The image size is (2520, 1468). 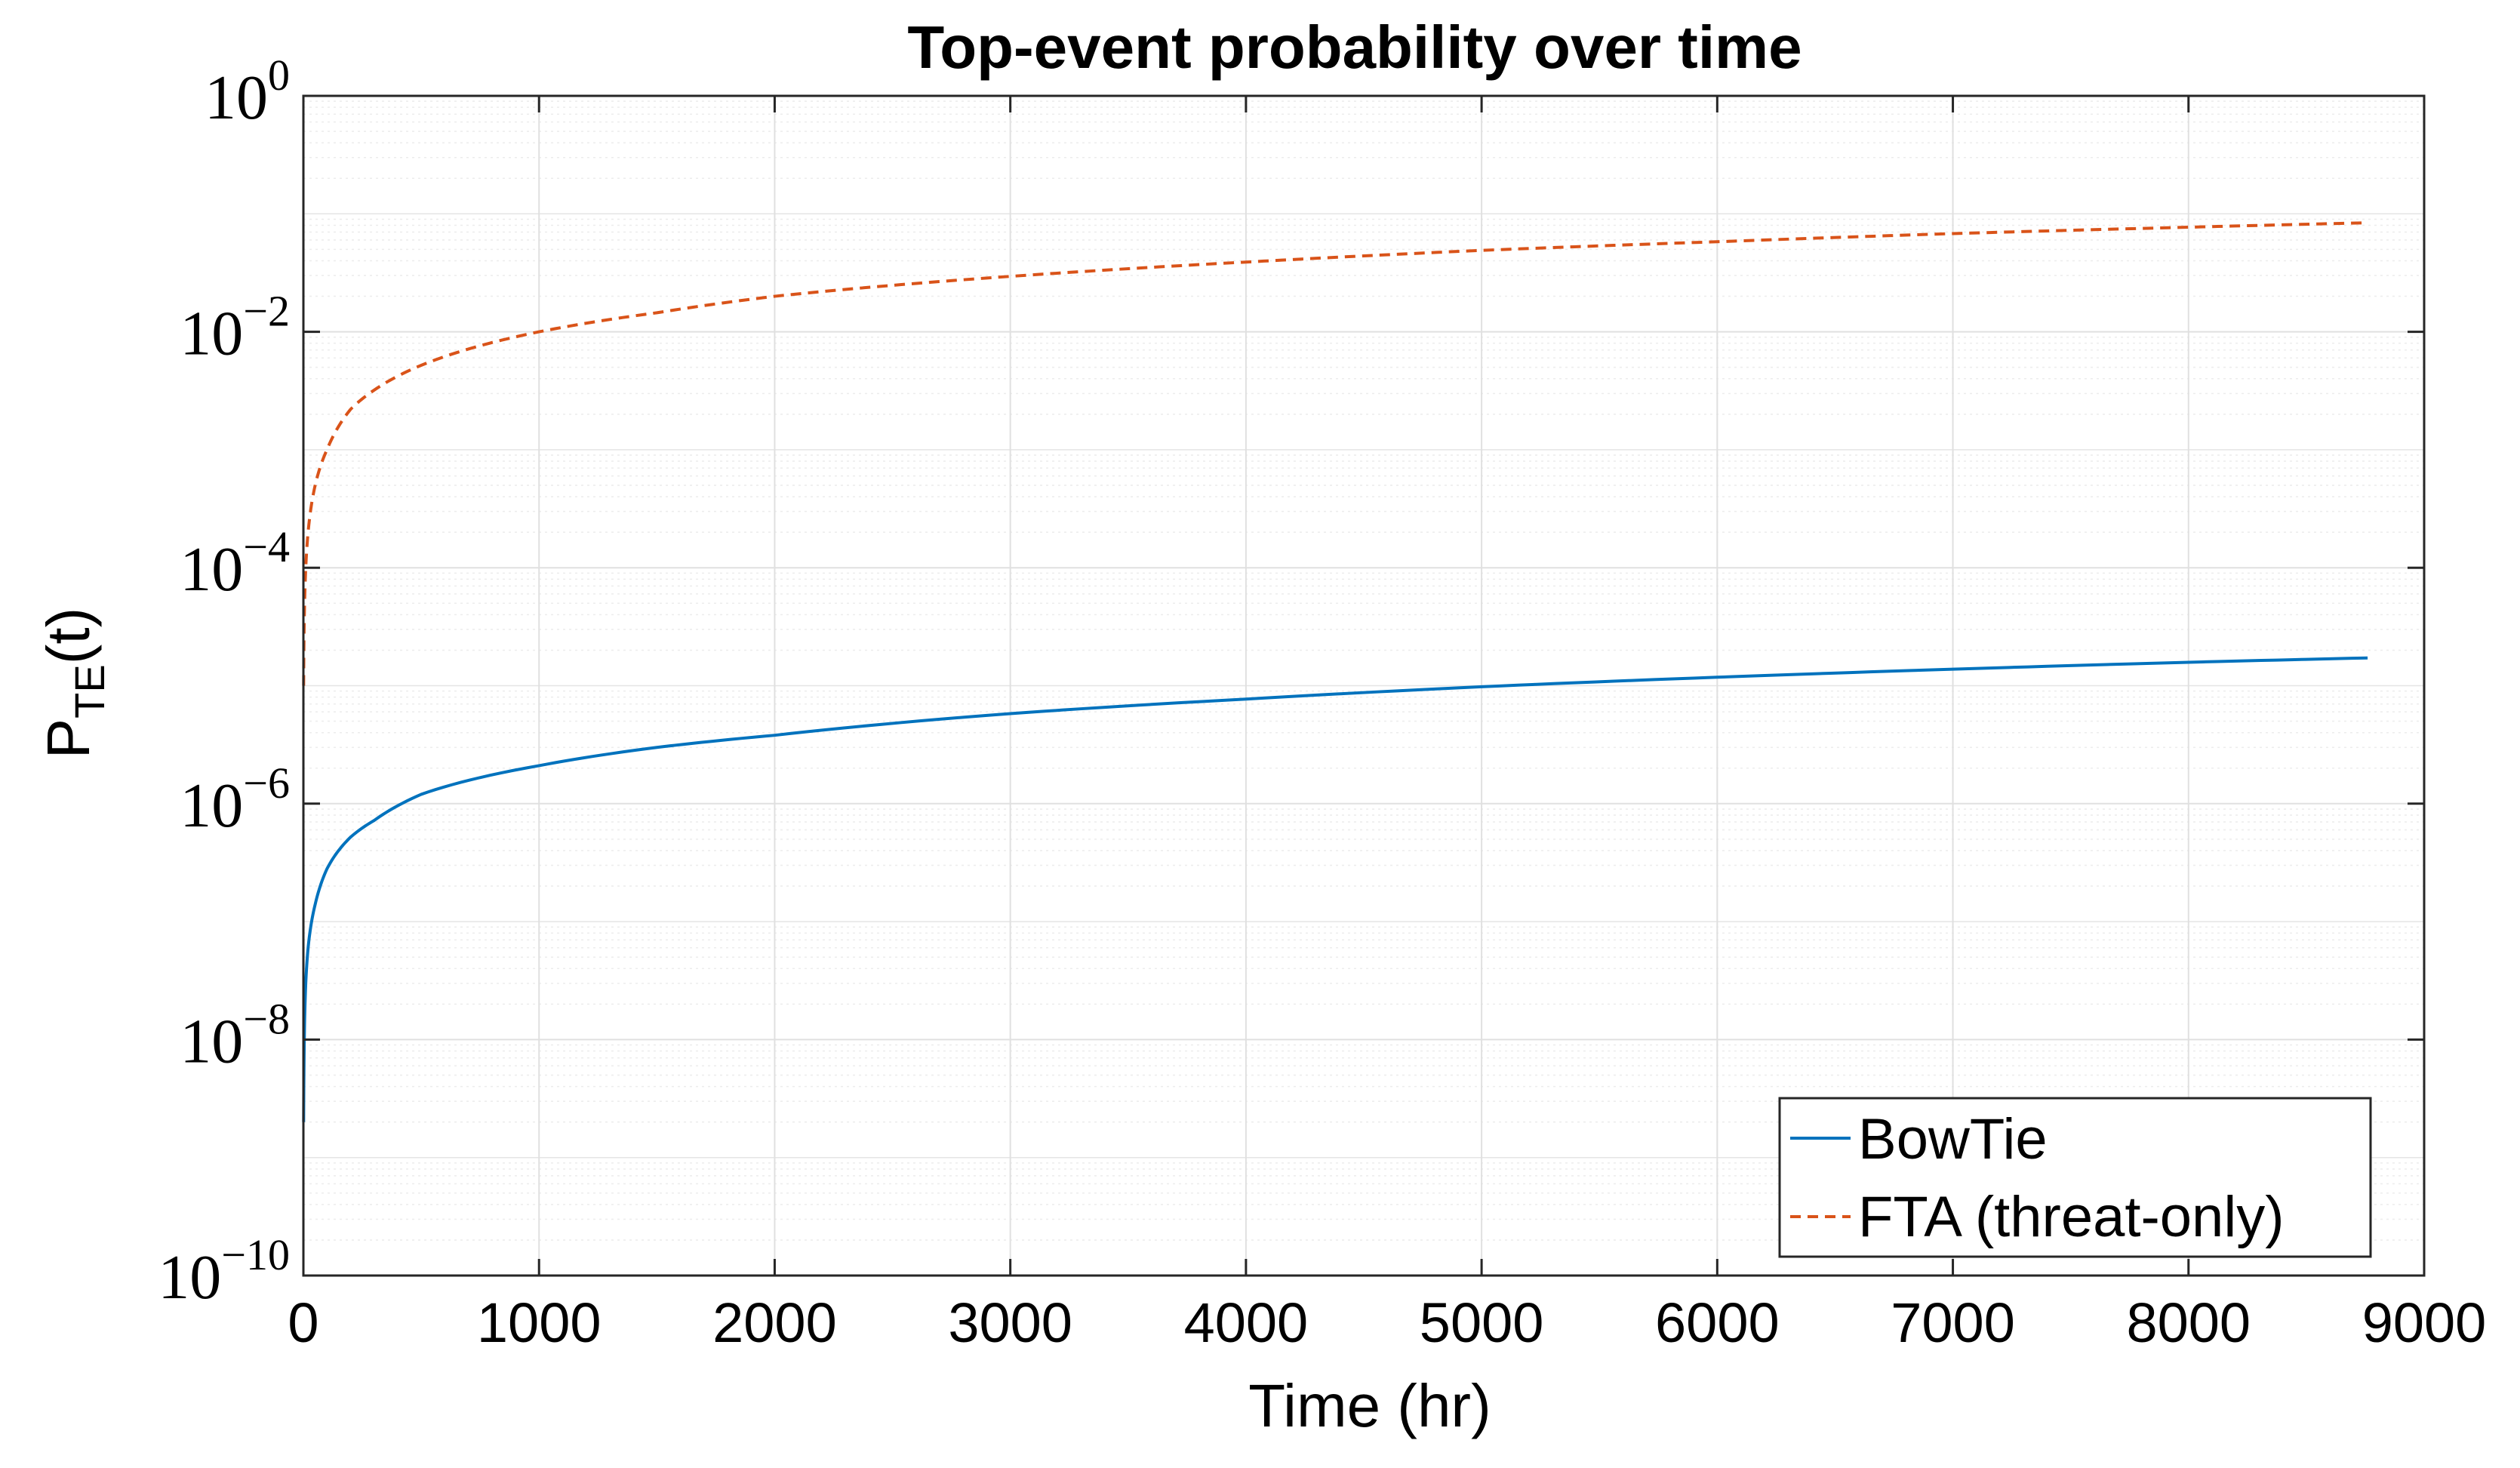 I want to click on x-tick-label: 8000, so click(x=2188, y=1322).